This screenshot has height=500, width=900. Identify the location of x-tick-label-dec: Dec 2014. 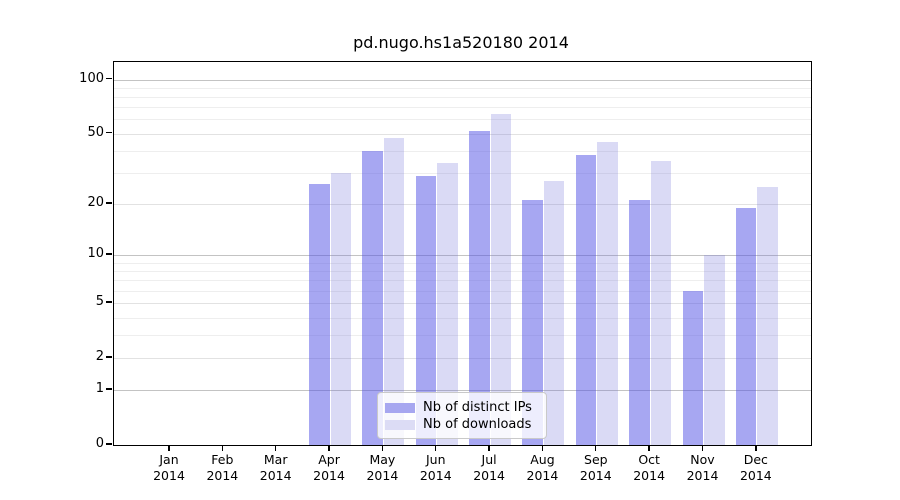
(755, 467).